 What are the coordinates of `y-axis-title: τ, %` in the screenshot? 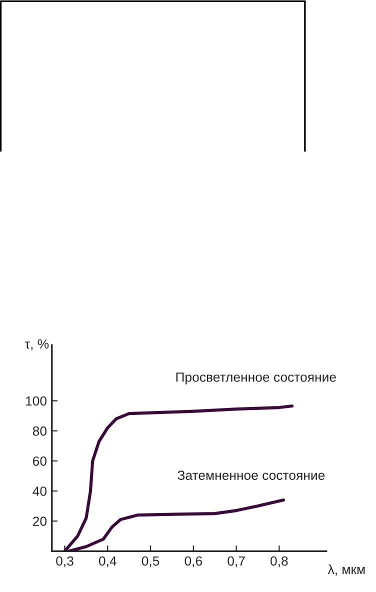 It's located at (37, 344).